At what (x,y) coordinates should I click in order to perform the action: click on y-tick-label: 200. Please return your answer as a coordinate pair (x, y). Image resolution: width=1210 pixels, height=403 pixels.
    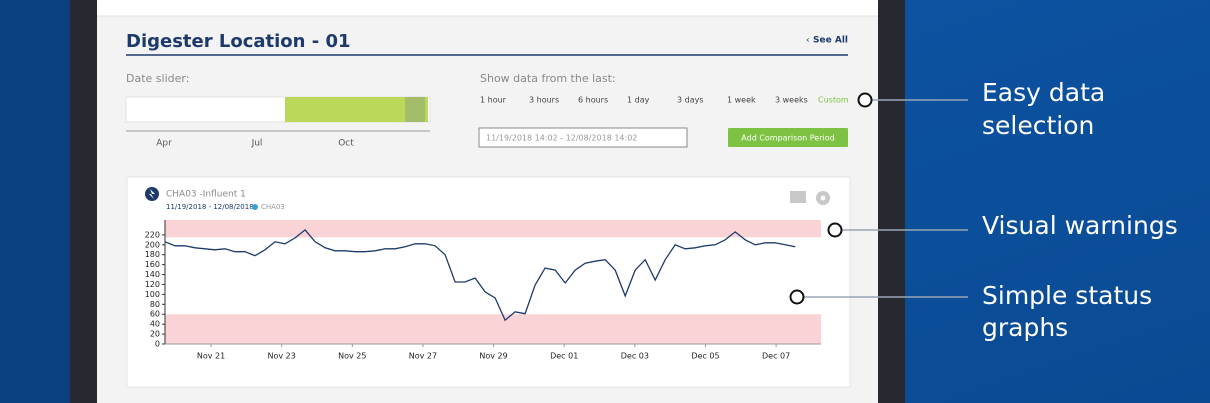
    Looking at the image, I should click on (152, 244).